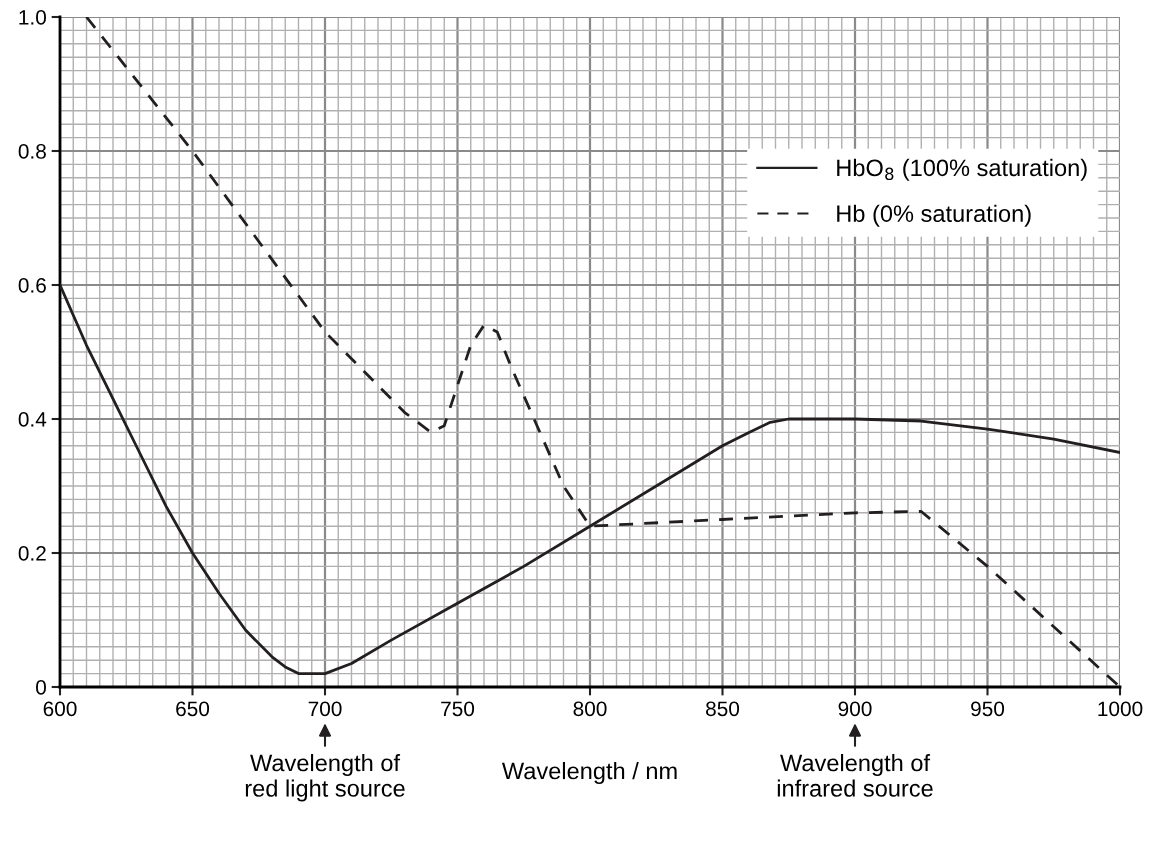 The image size is (1160, 844). I want to click on x-tick-label: 850, so click(723, 709).